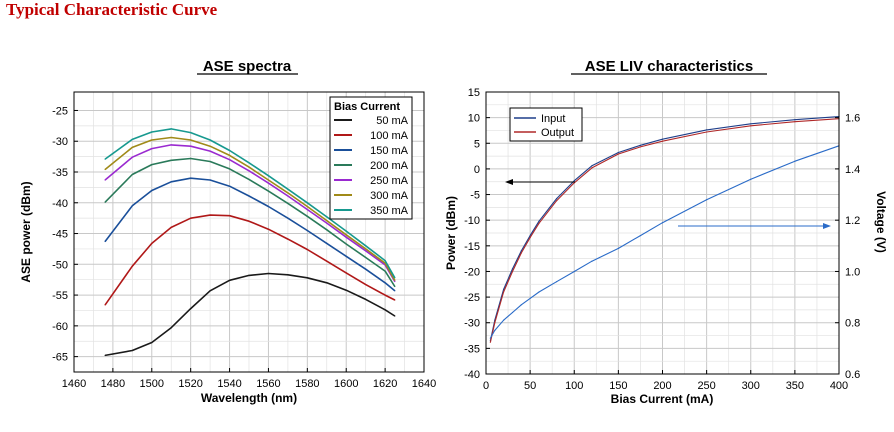 The width and height of the screenshot is (894, 432). I want to click on ase-spectra-series-200-ma, so click(250, 222).